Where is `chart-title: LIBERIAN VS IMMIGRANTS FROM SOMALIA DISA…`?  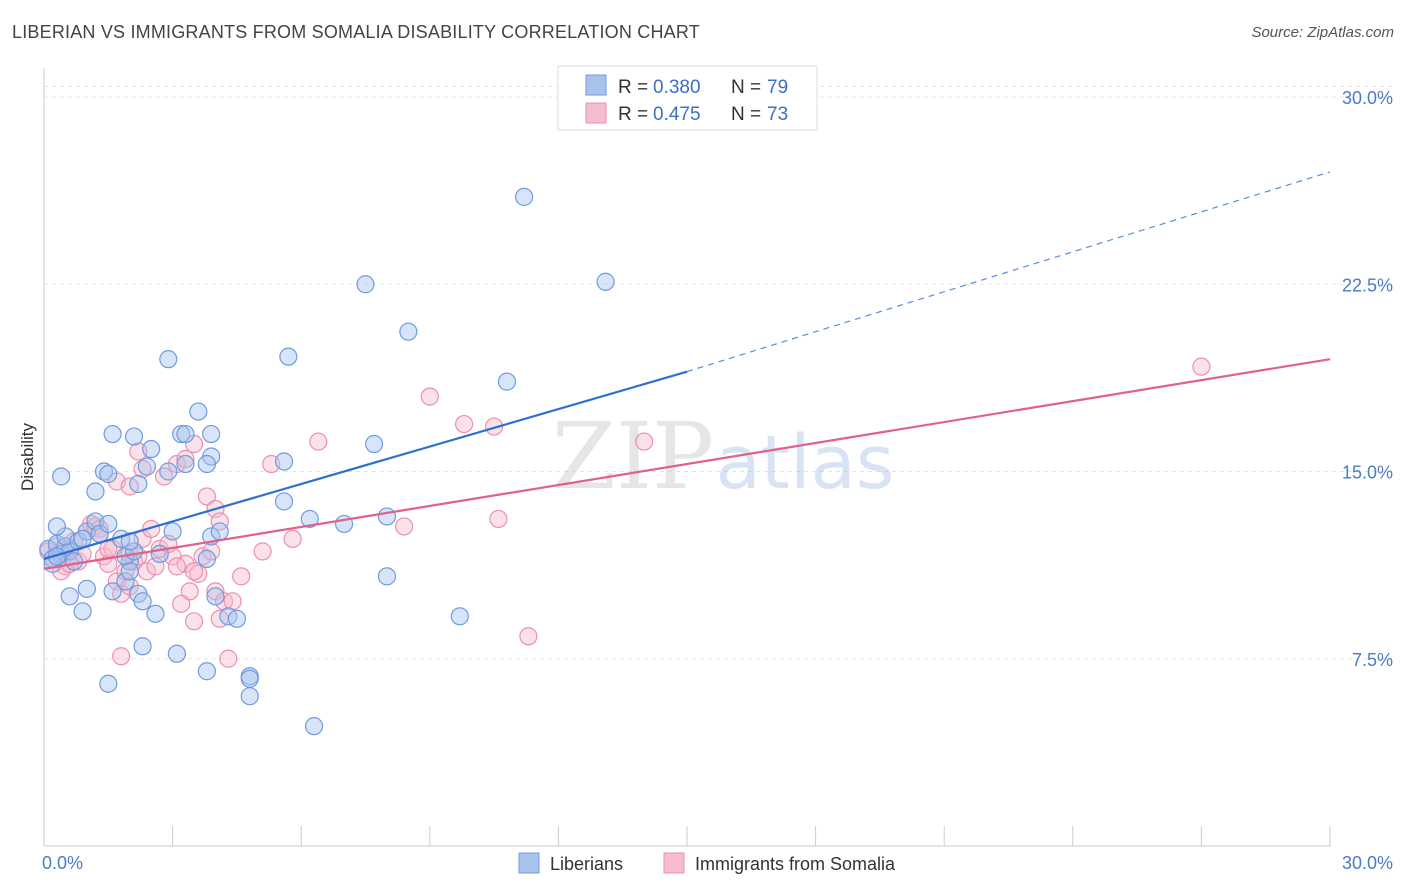
chart-title: LIBERIAN VS IMMIGRANTS FROM SOMALIA DISA… is located at coordinates (356, 32).